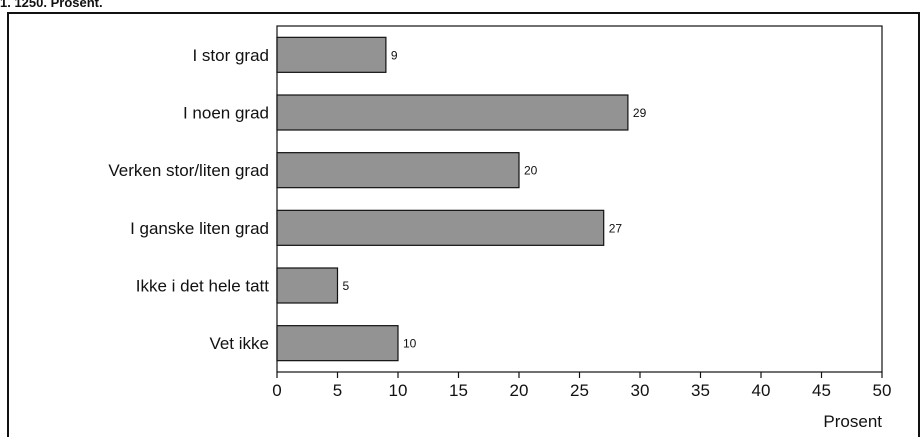  Describe the element at coordinates (616, 228) in the screenshot. I see `data-label-3: 27` at that location.